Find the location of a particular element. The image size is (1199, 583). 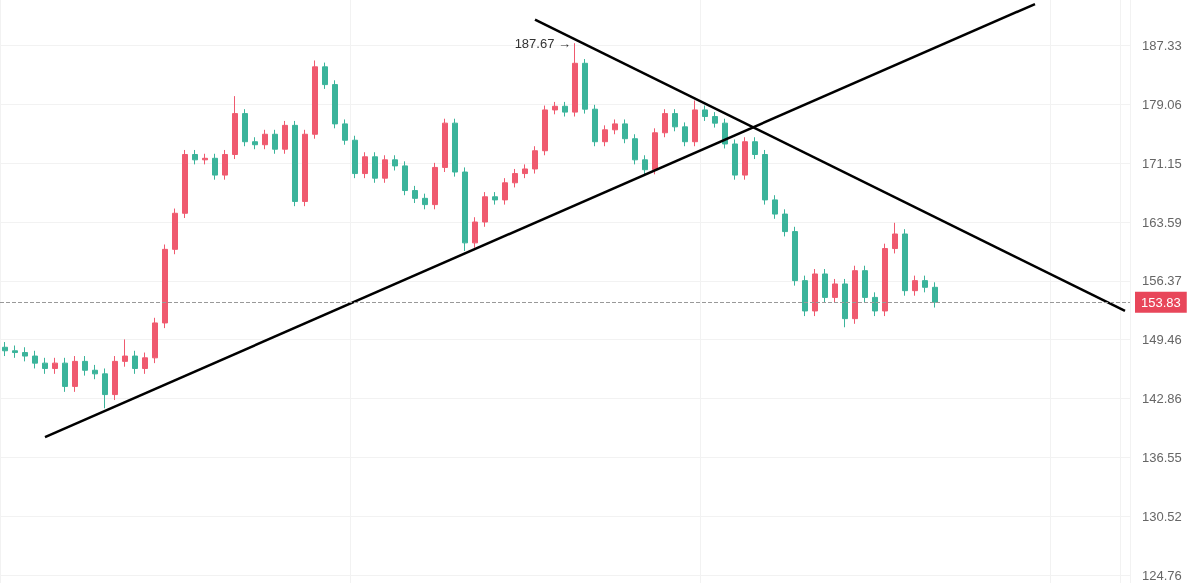

y-tick-label: 171.15 is located at coordinates (1162, 163).